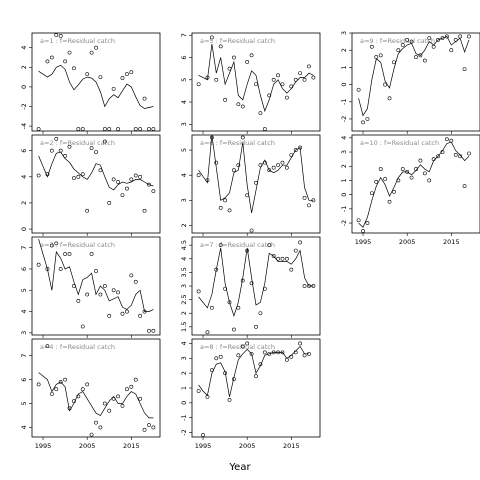 The width and height of the screenshot is (480, 480). I want to click on y-tick-label: 4.5, so click(184, 245).